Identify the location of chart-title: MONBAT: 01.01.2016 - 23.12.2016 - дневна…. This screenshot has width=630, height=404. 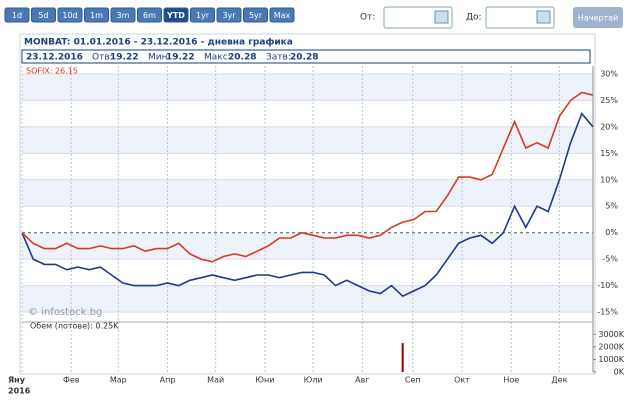
(158, 43).